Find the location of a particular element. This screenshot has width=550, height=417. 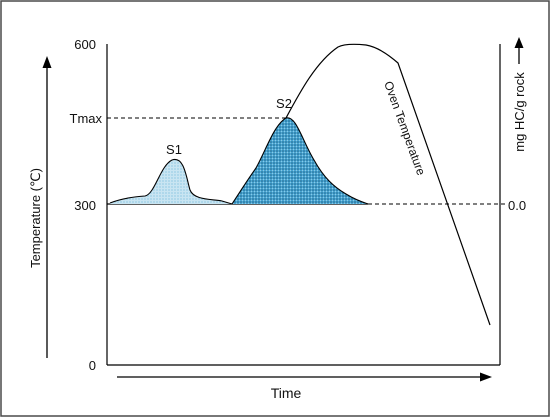

y-left-axis-label: Temperature (℃) is located at coordinates (35, 218).